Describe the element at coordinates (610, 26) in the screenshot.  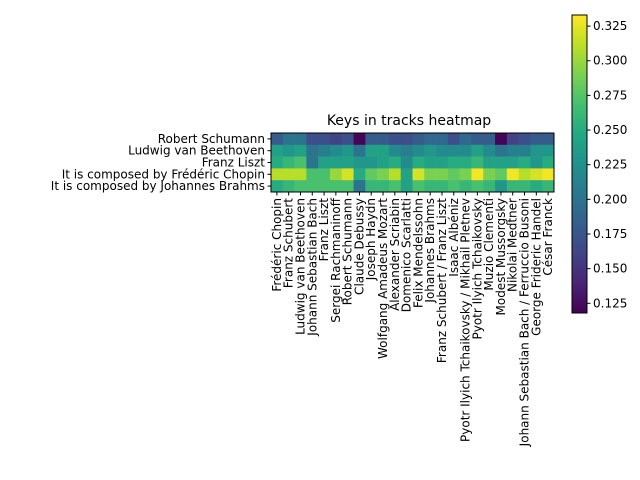
I see `colorbar-tick-label: 0.325` at that location.